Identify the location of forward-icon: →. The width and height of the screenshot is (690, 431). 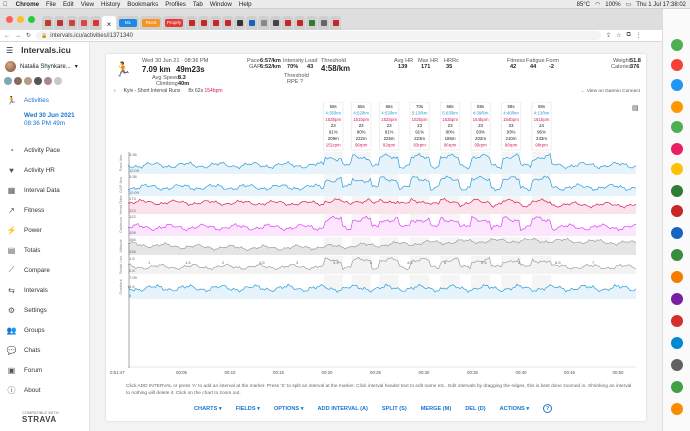
(18, 35).